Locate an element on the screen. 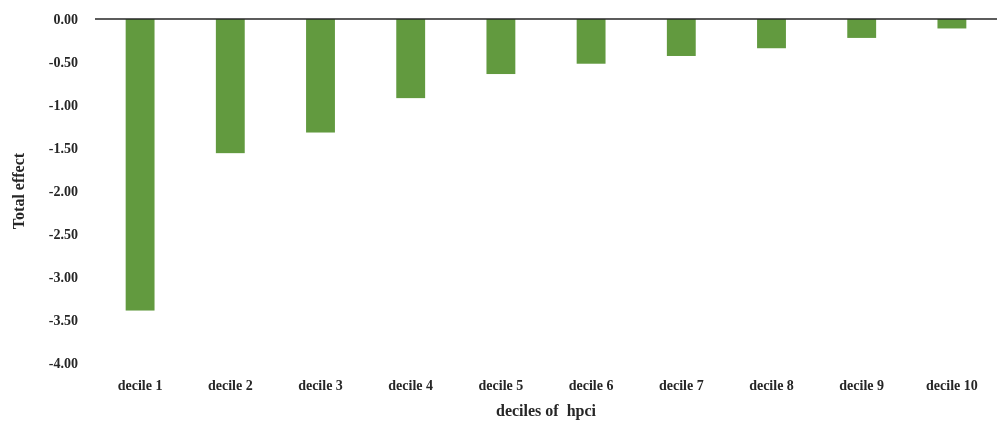  x-tick-label: decile 9 is located at coordinates (862, 385).